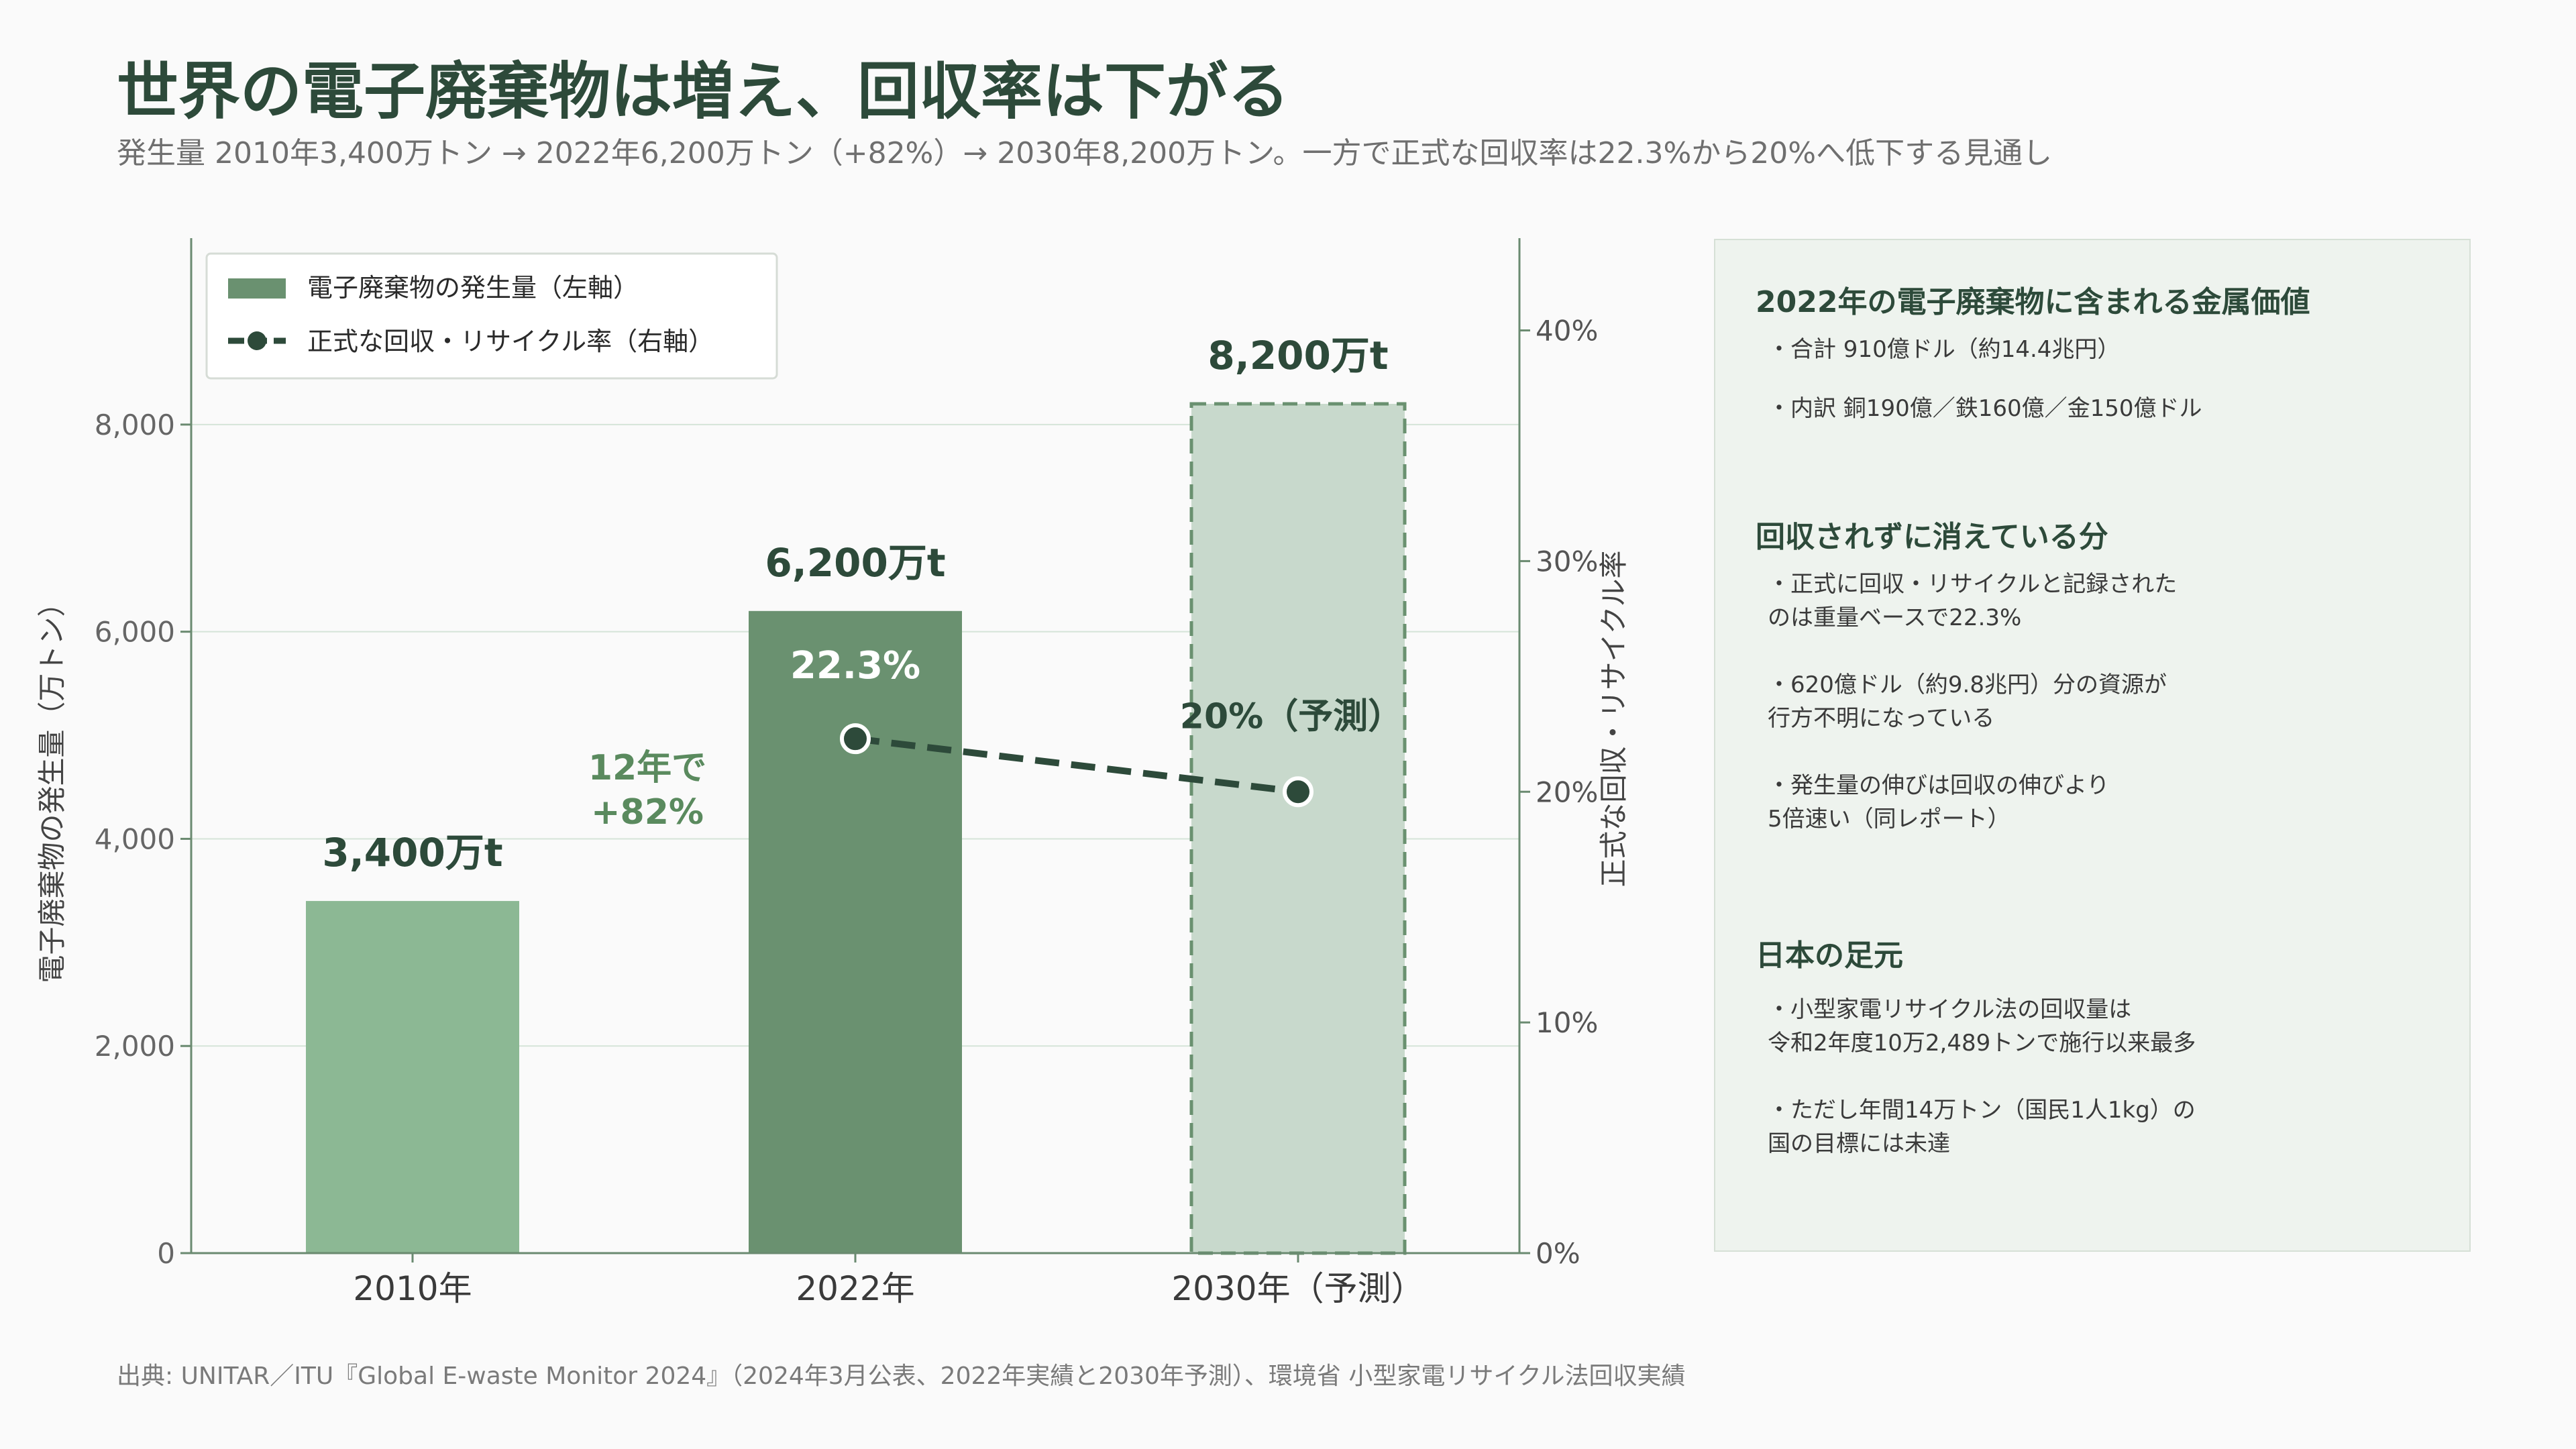 This screenshot has width=2576, height=1449. I want to click on bar-value-label: 6,200万t, so click(855, 563).